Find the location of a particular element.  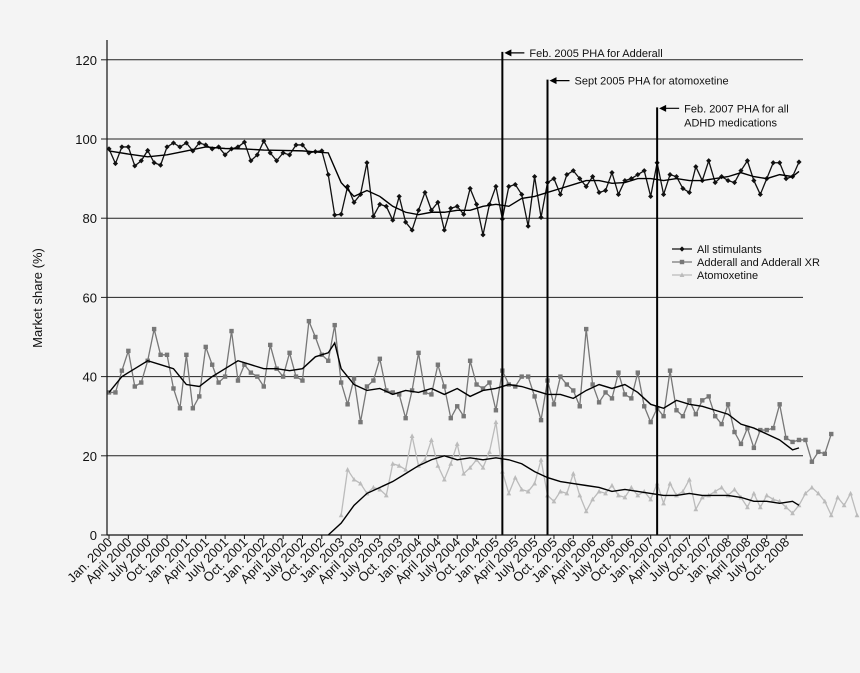

legend-label: Atomoxetine is located at coordinates (727, 276).